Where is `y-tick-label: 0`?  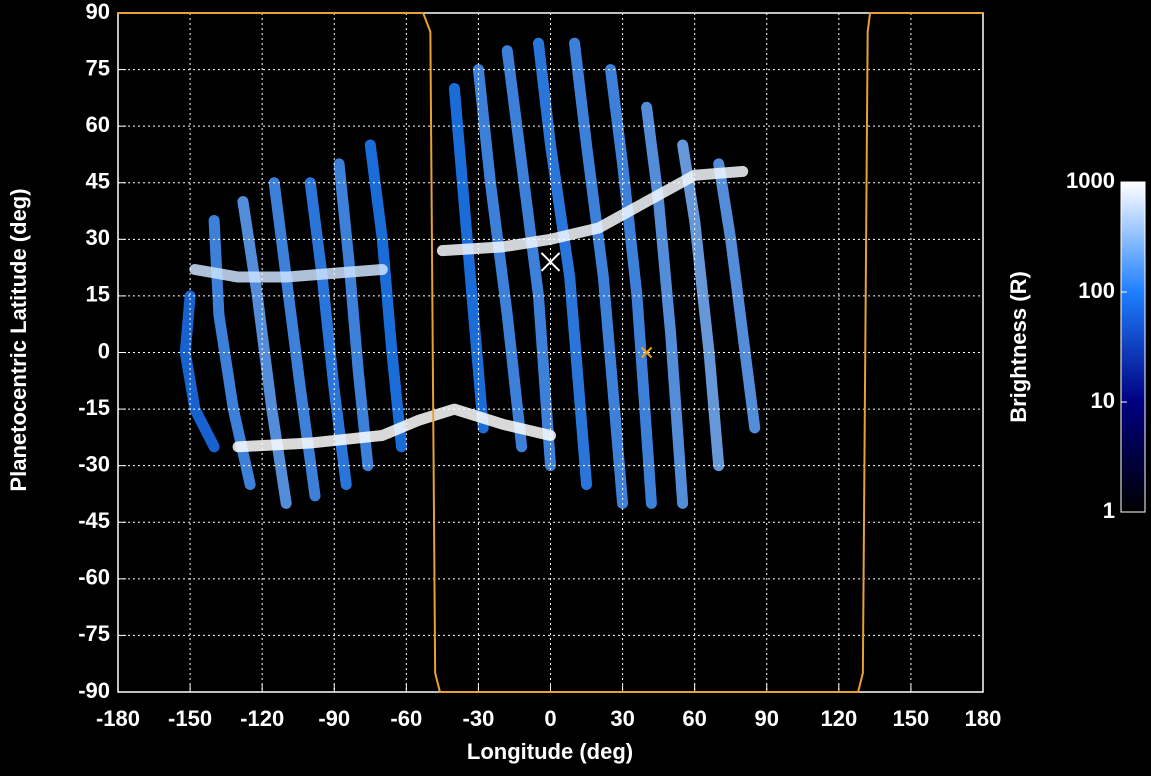 y-tick-label: 0 is located at coordinates (104, 350).